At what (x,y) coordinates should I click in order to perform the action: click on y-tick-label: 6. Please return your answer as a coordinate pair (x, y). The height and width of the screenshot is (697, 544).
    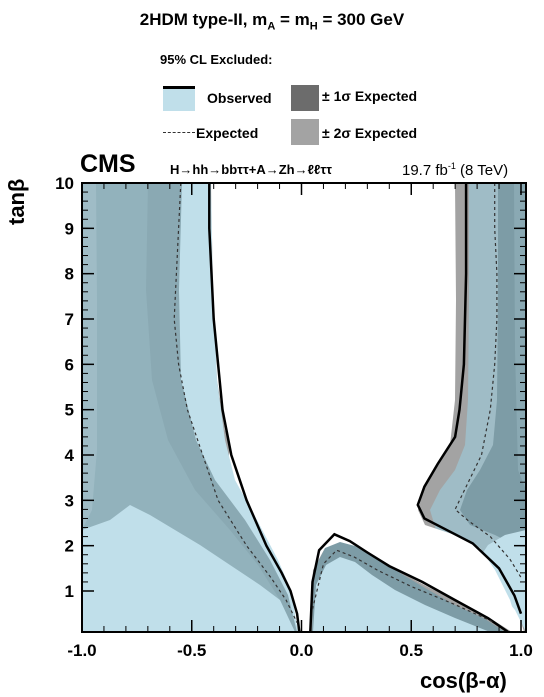
    Looking at the image, I should click on (69, 364).